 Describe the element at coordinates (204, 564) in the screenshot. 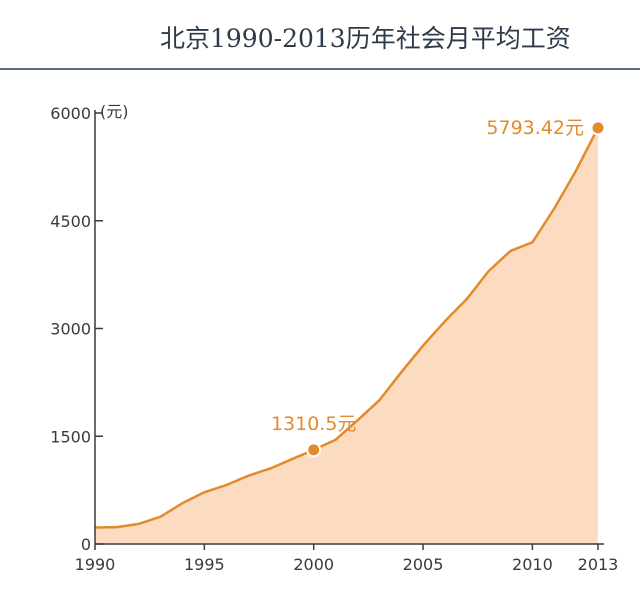

I see `x-tick-label: 1995` at that location.